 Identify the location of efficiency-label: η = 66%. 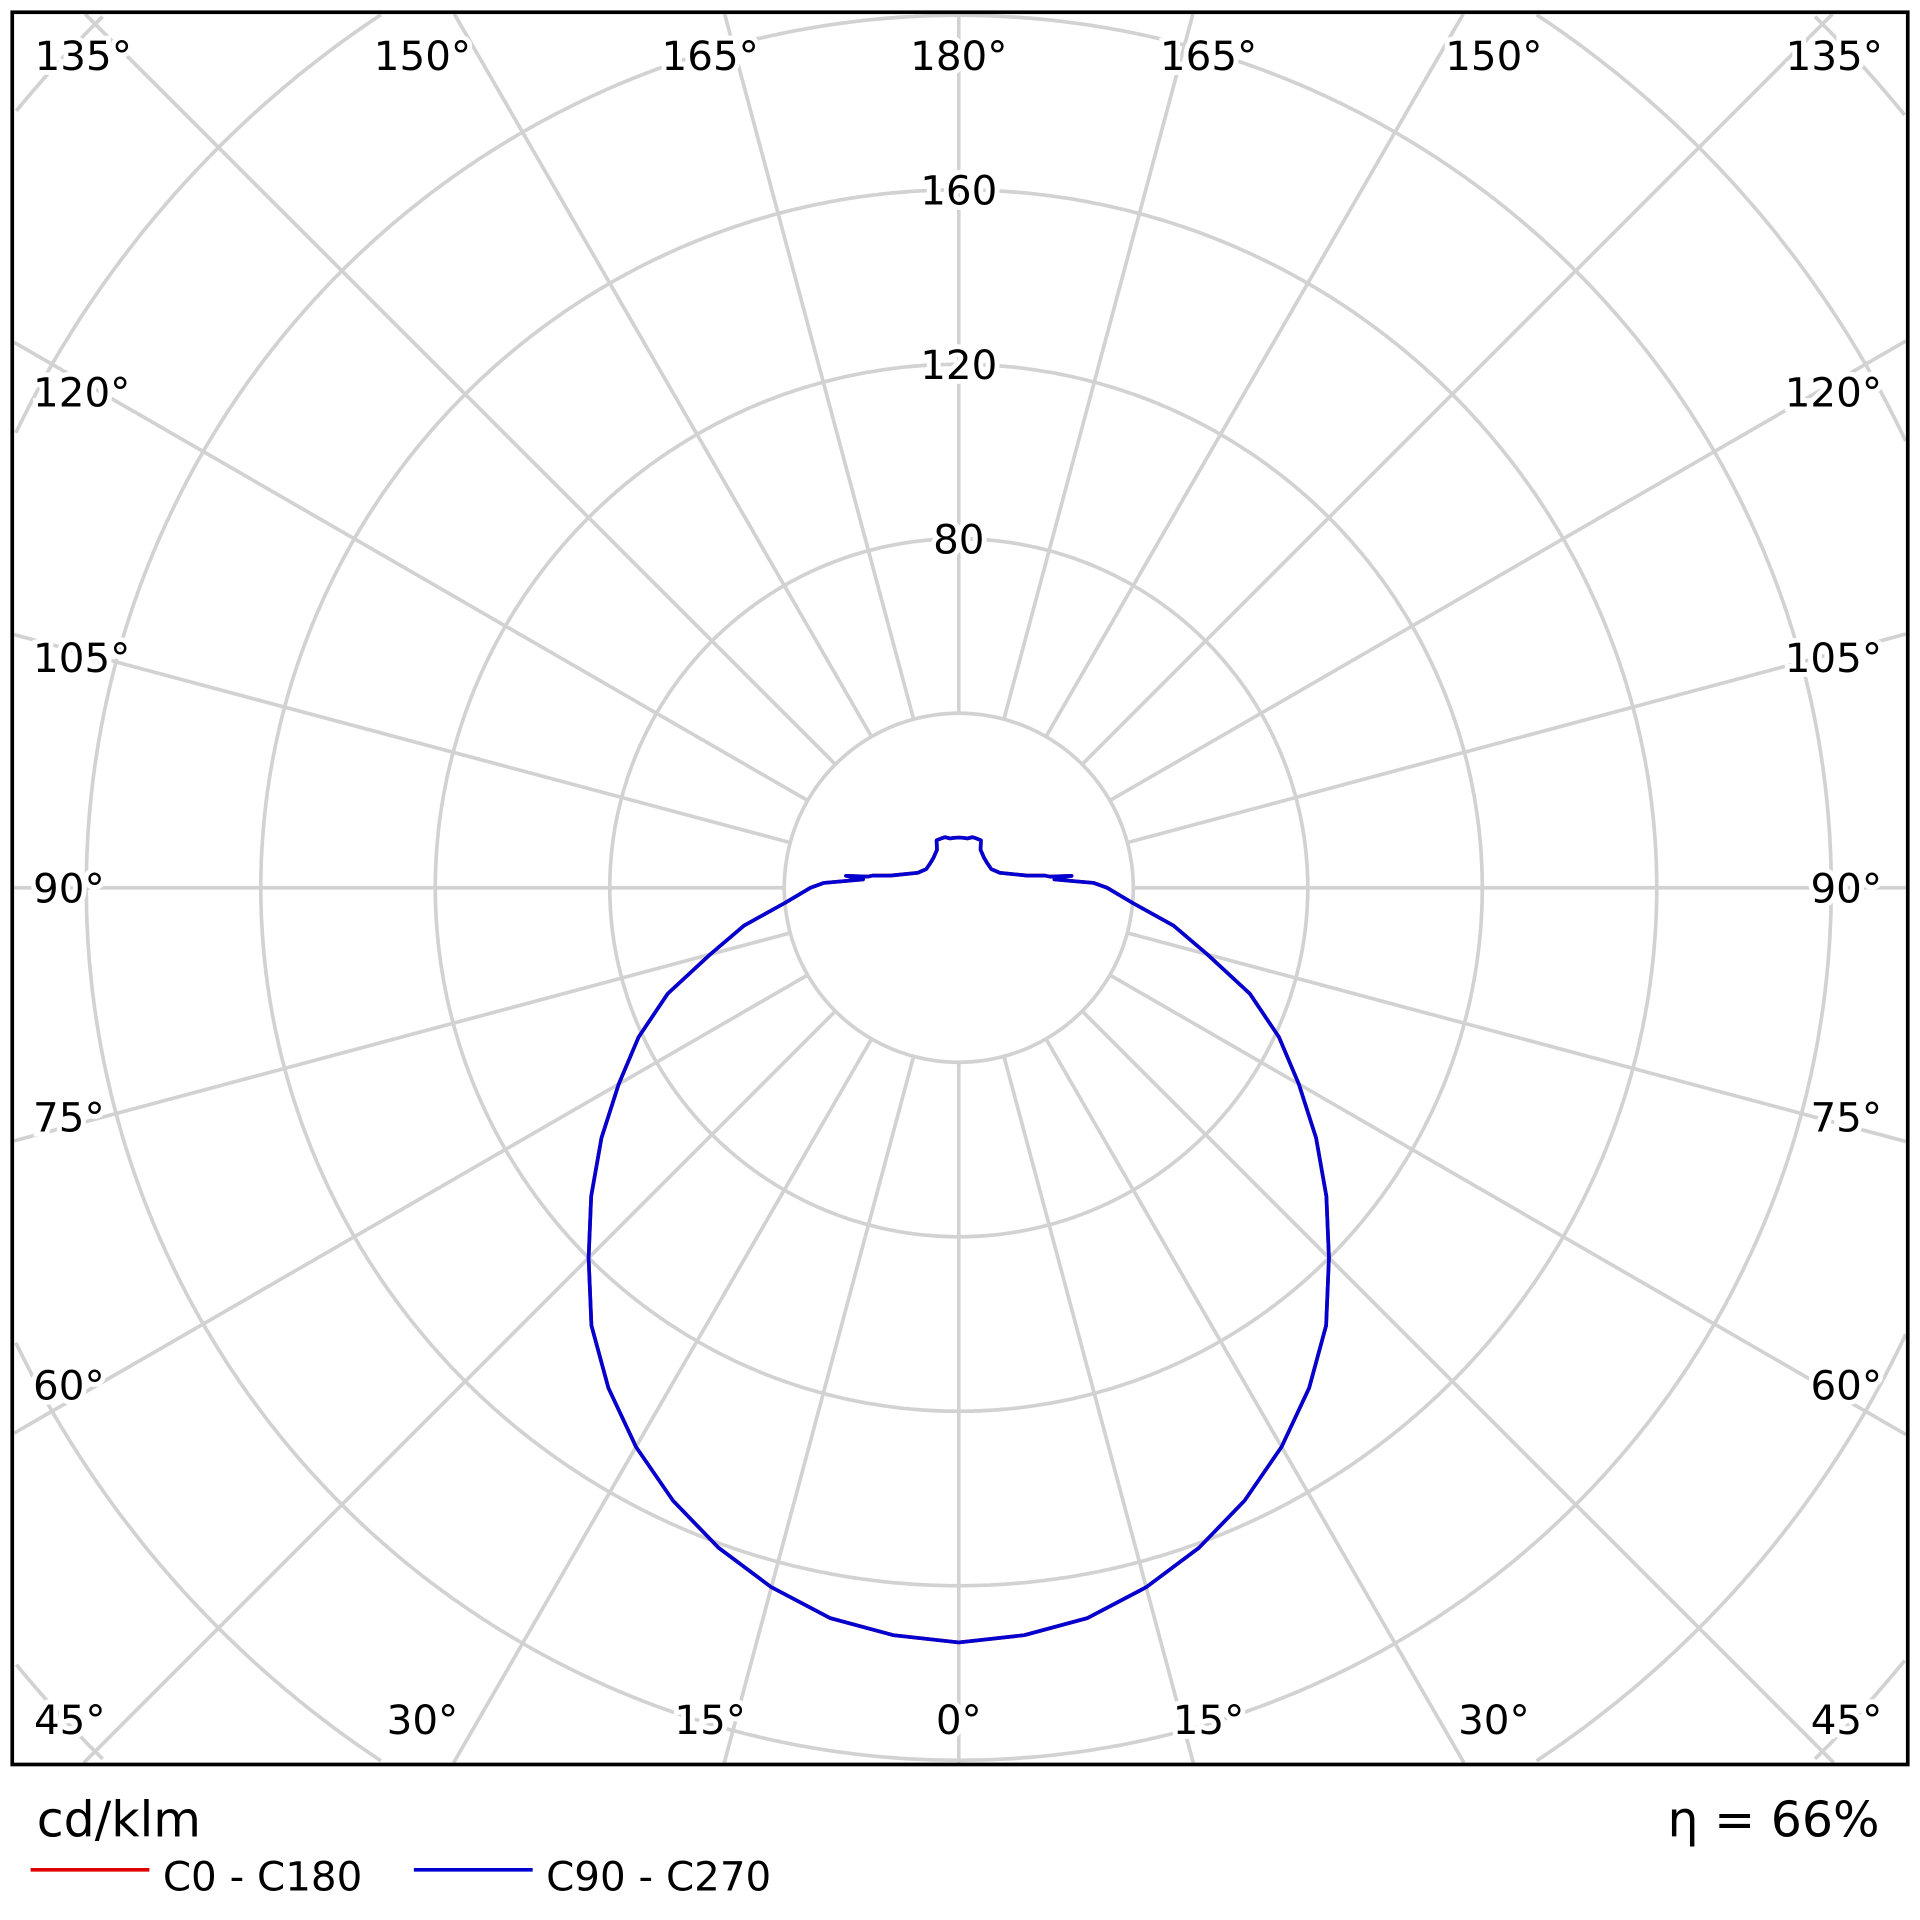
(1774, 1820).